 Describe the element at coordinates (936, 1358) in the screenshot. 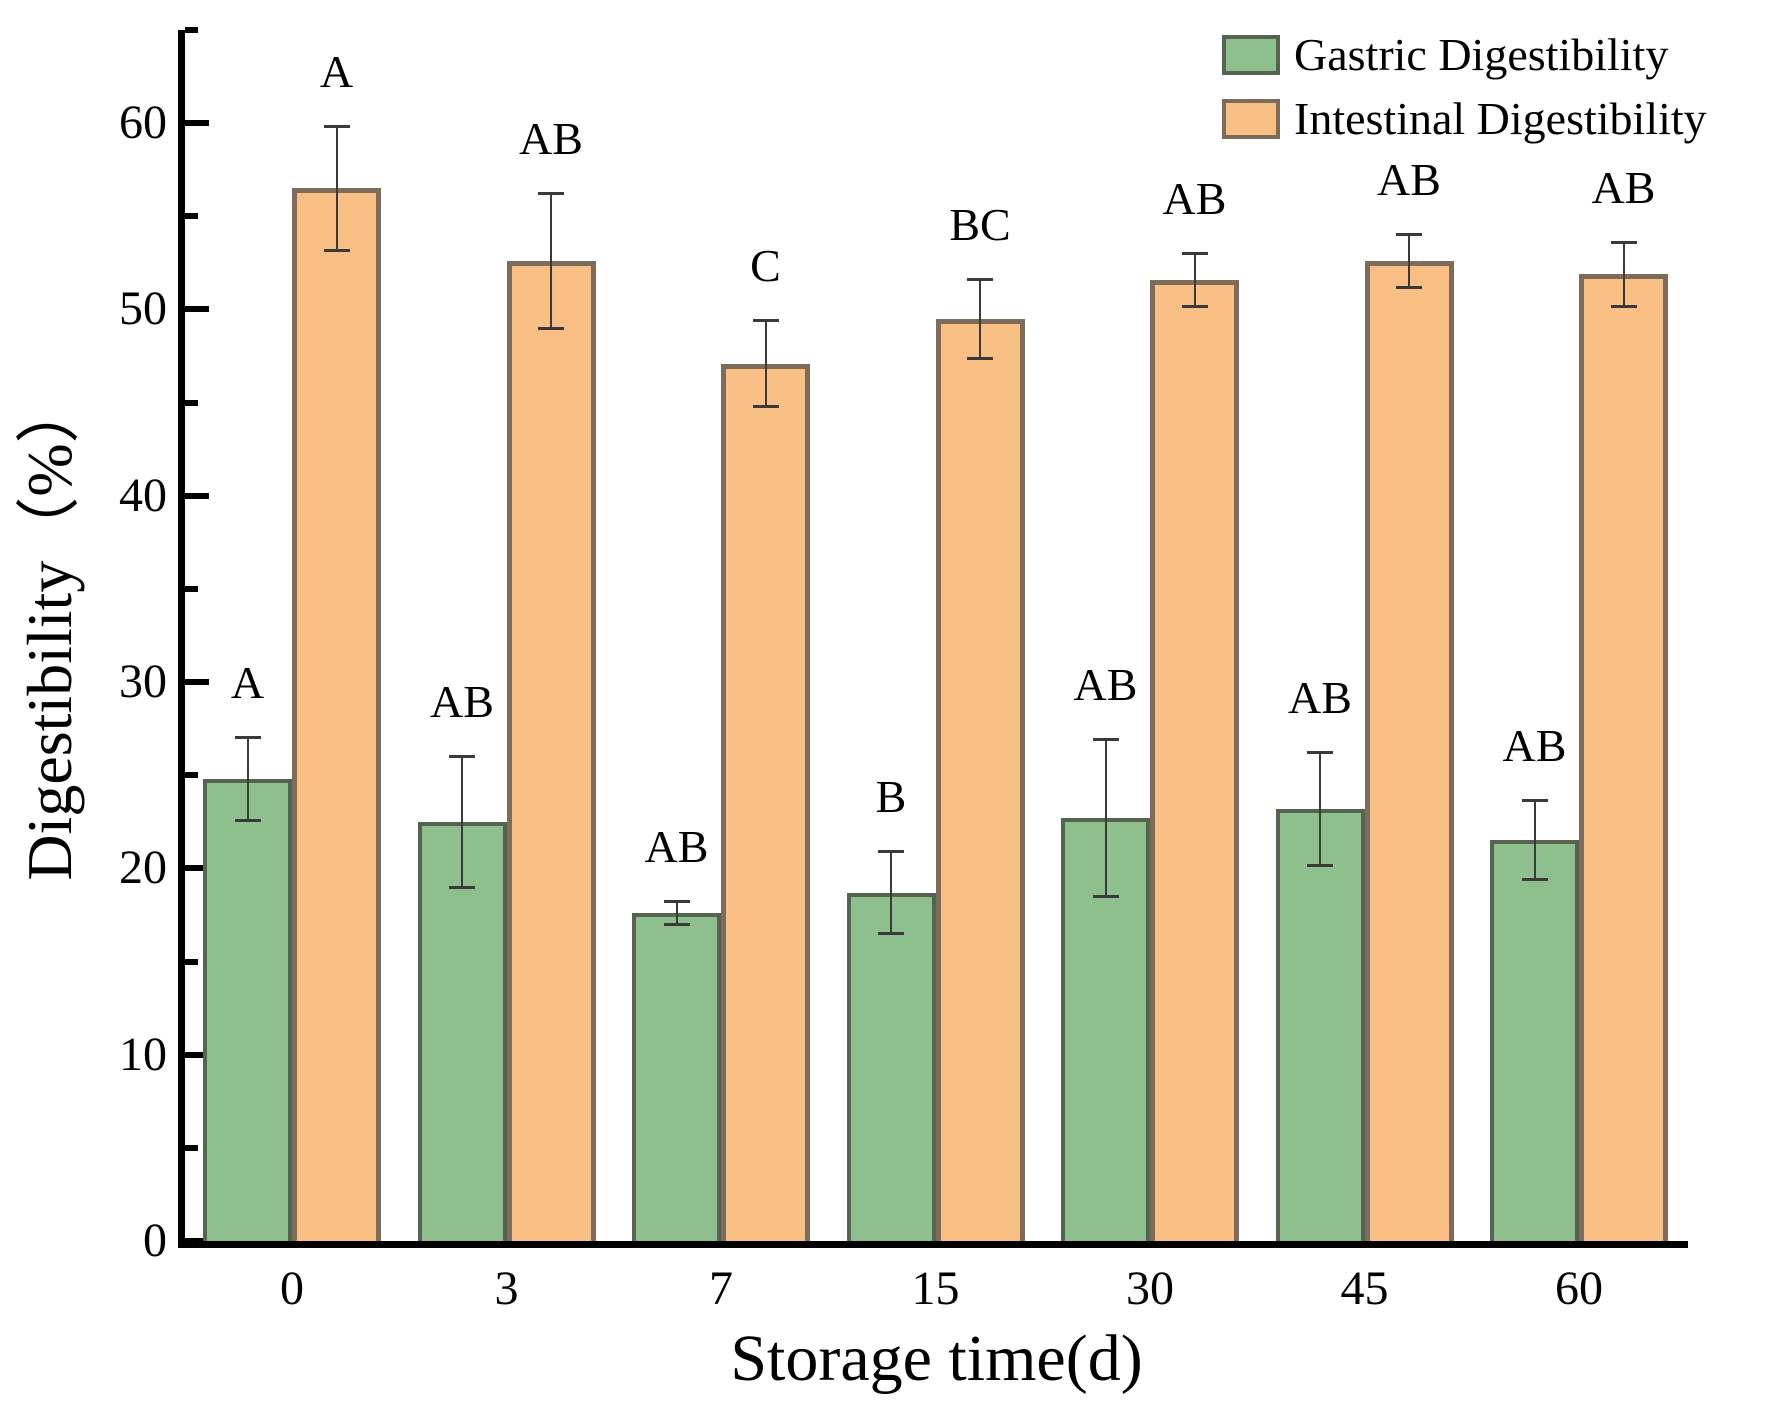

I see `x-axis-title: Storage time(d)` at that location.